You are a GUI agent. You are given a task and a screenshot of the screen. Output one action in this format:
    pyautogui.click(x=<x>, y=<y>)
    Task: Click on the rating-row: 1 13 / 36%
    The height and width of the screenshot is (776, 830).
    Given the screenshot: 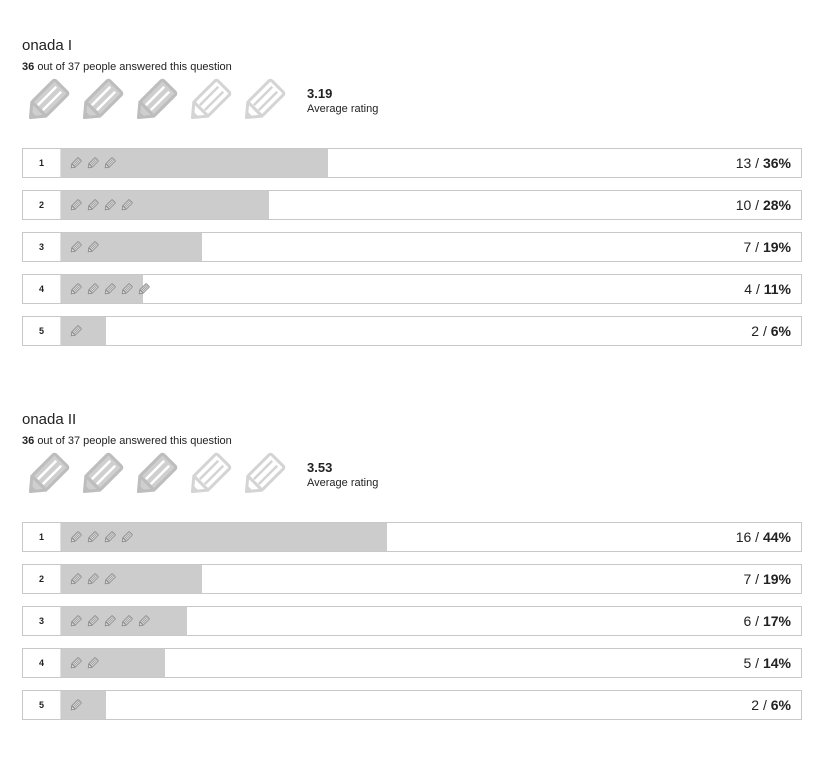 What is the action you would take?
    pyautogui.click(x=412, y=163)
    